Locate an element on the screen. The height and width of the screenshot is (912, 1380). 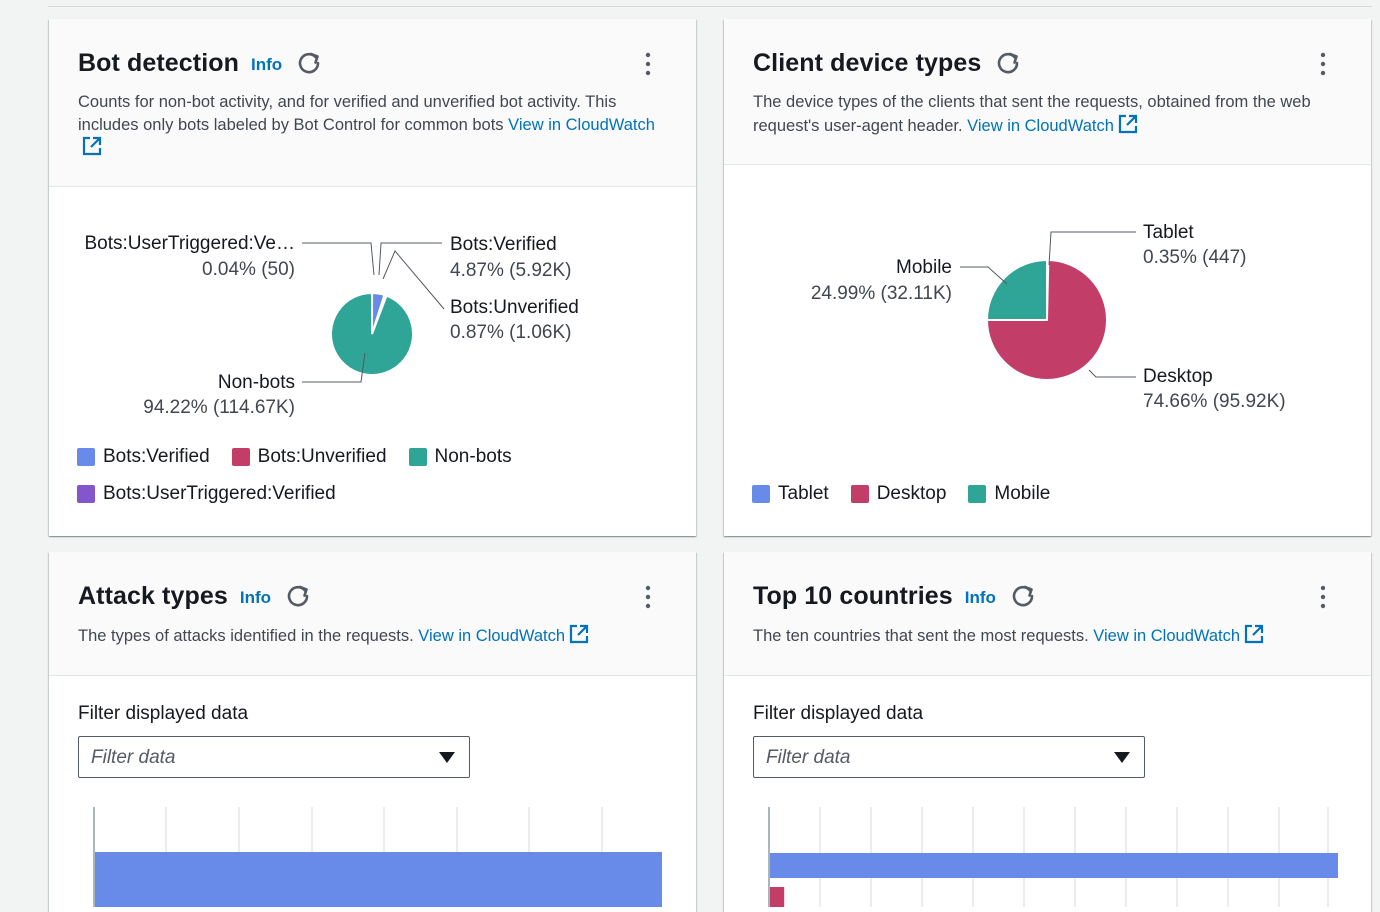
slice-value-verified: 4.87% (5.92K) is located at coordinates (510, 270).